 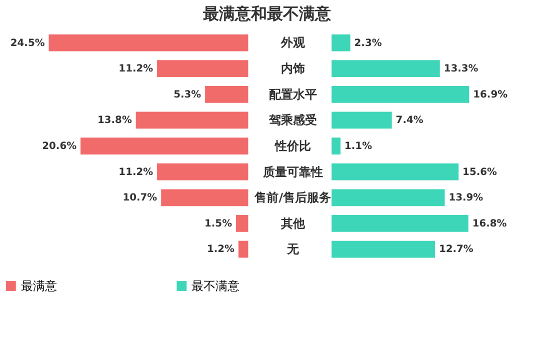 What do you see at coordinates (220, 250) in the screenshot?
I see `data-label: 1.2%` at bounding box center [220, 250].